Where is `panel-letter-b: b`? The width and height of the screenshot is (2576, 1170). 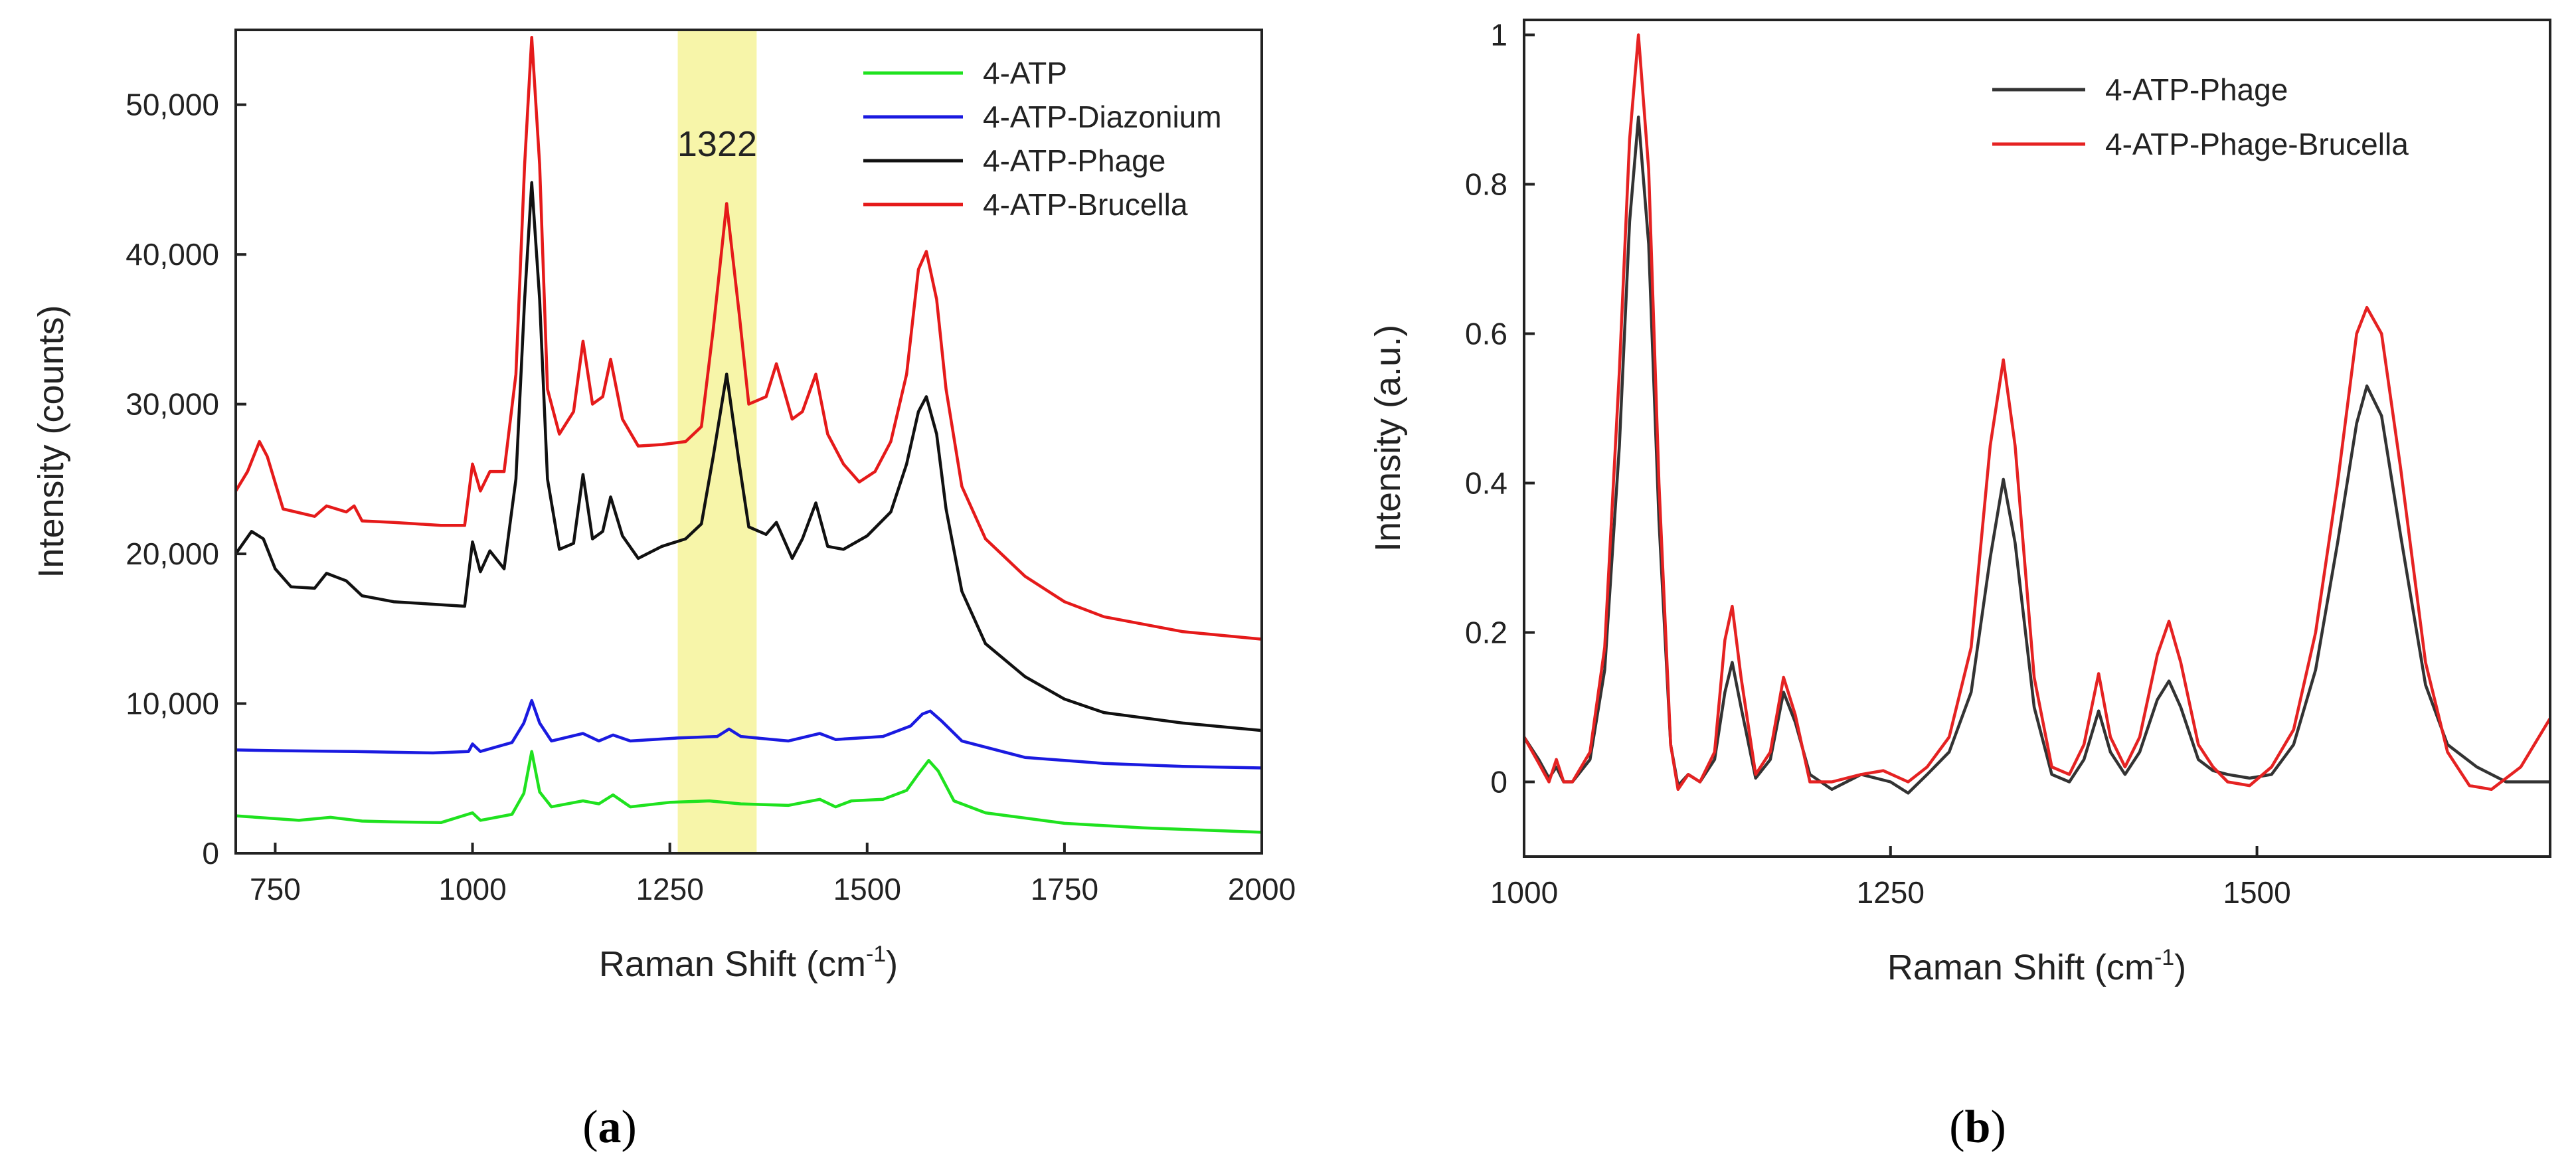 panel-letter-b: b is located at coordinates (1978, 1127).